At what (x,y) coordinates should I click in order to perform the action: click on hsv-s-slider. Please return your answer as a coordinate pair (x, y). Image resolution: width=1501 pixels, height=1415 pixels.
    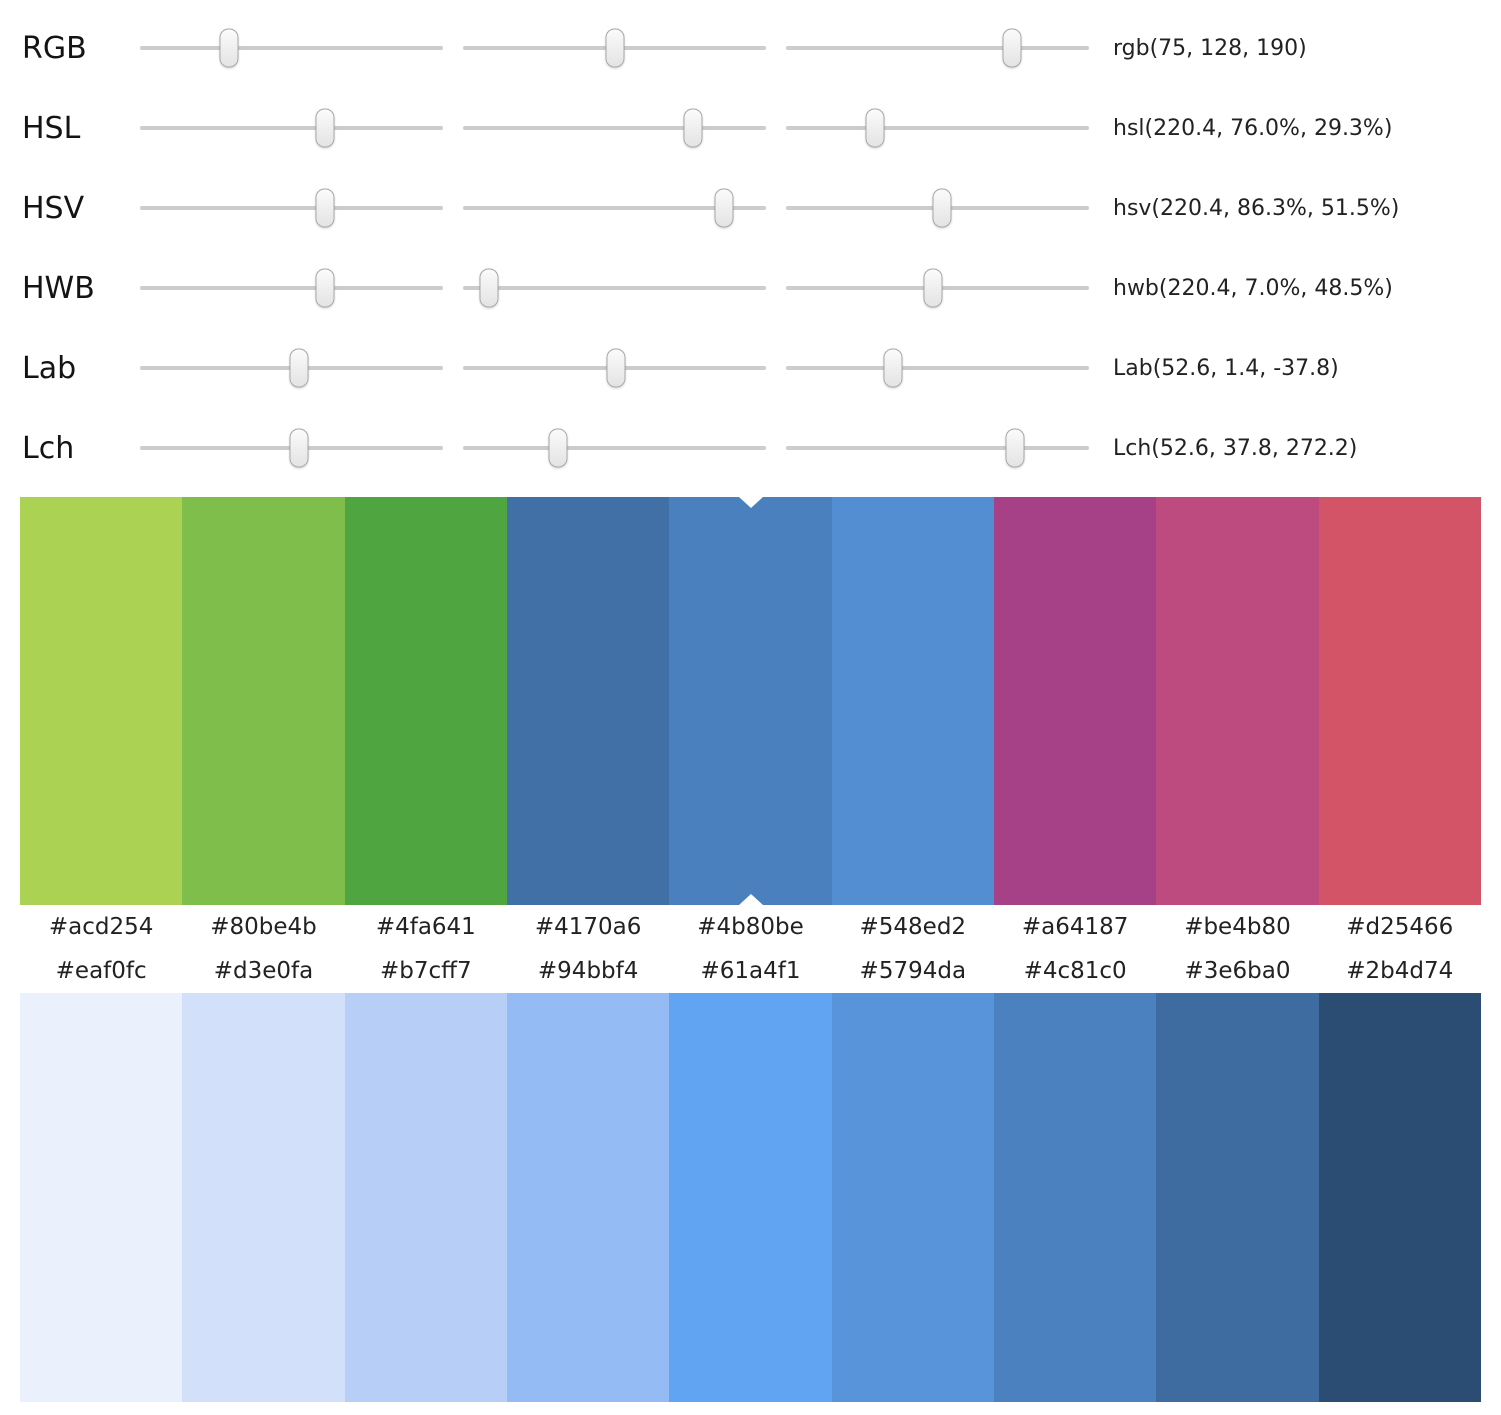
    Looking at the image, I should click on (614, 208).